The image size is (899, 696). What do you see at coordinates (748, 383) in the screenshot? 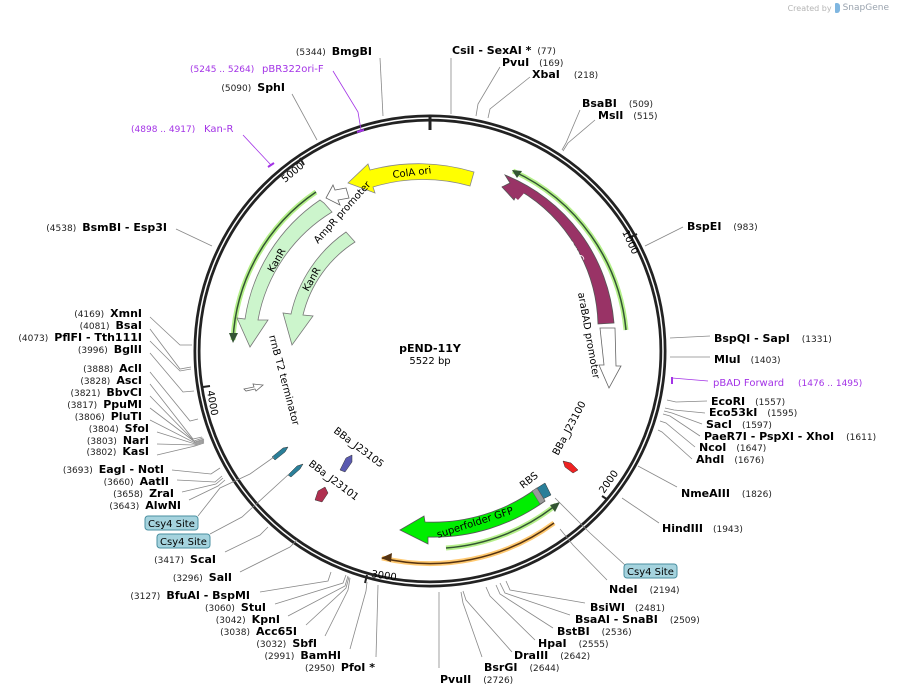
I see `primer-pbad-forward-name: pBAD Forward` at bounding box center [748, 383].